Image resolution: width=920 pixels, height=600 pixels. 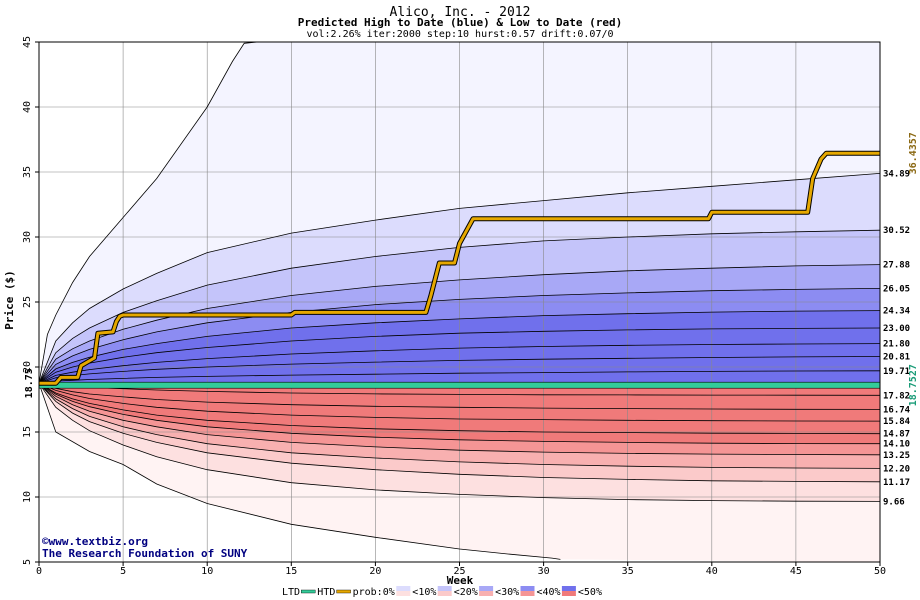 What do you see at coordinates (913, 153) in the screenshot?
I see `htd-end-label: 36.4357` at bounding box center [913, 153].